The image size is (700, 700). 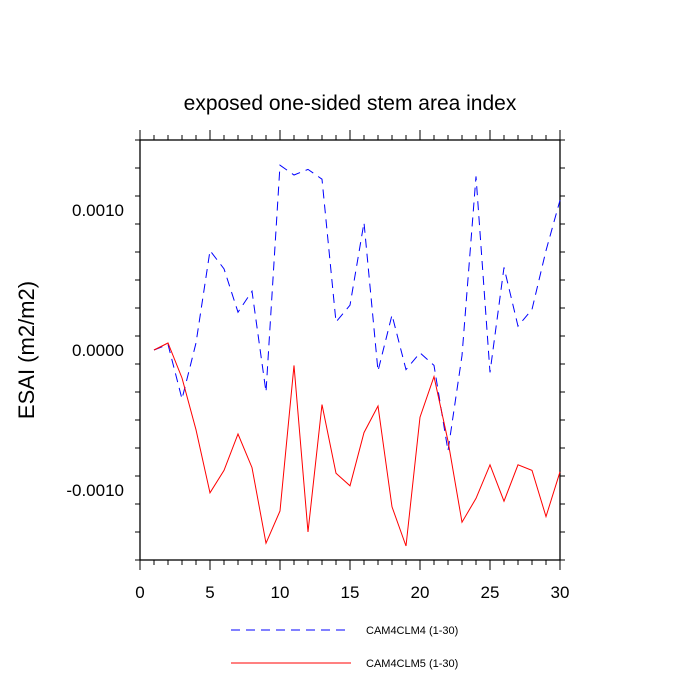 What do you see at coordinates (412, 631) in the screenshot?
I see `legend-label-1: CAM4CLM4 (1-30)` at bounding box center [412, 631].